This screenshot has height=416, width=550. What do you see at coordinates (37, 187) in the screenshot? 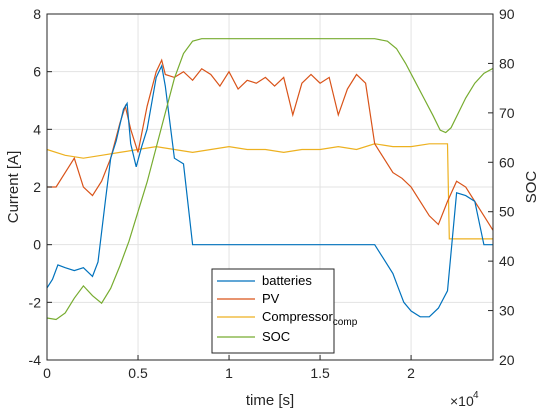
I see `y-left-tick-label: 2` at bounding box center [37, 187].